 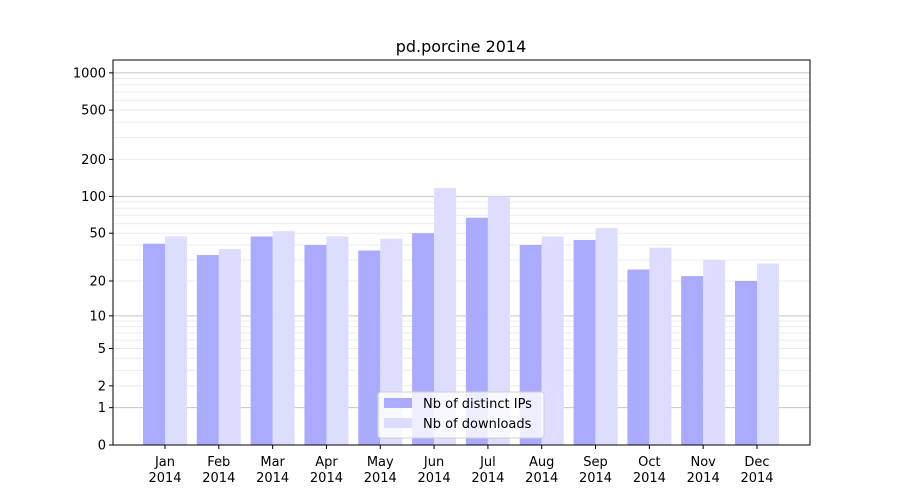 I want to click on legend: Nb of distinct IPs Nb of downloads, so click(x=461, y=415).